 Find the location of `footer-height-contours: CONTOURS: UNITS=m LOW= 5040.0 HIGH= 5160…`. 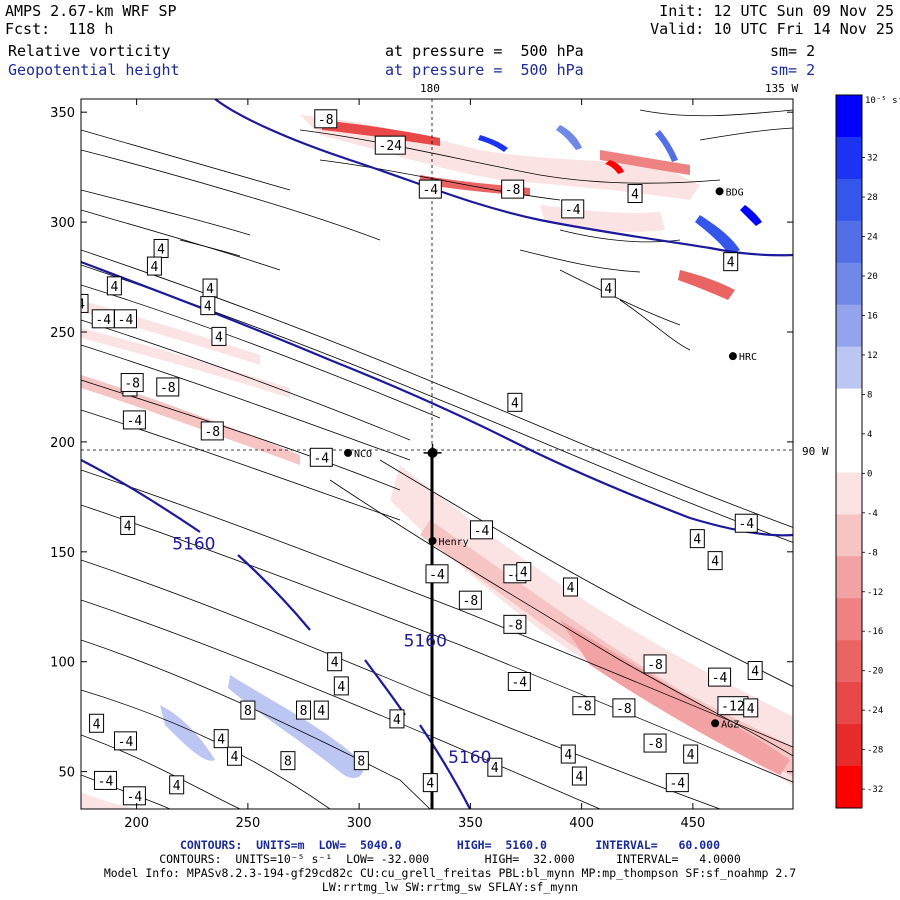

footer-height-contours: CONTOURS: UNITS=m LOW= 5040.0 HIGH= 5160… is located at coordinates (450, 845).